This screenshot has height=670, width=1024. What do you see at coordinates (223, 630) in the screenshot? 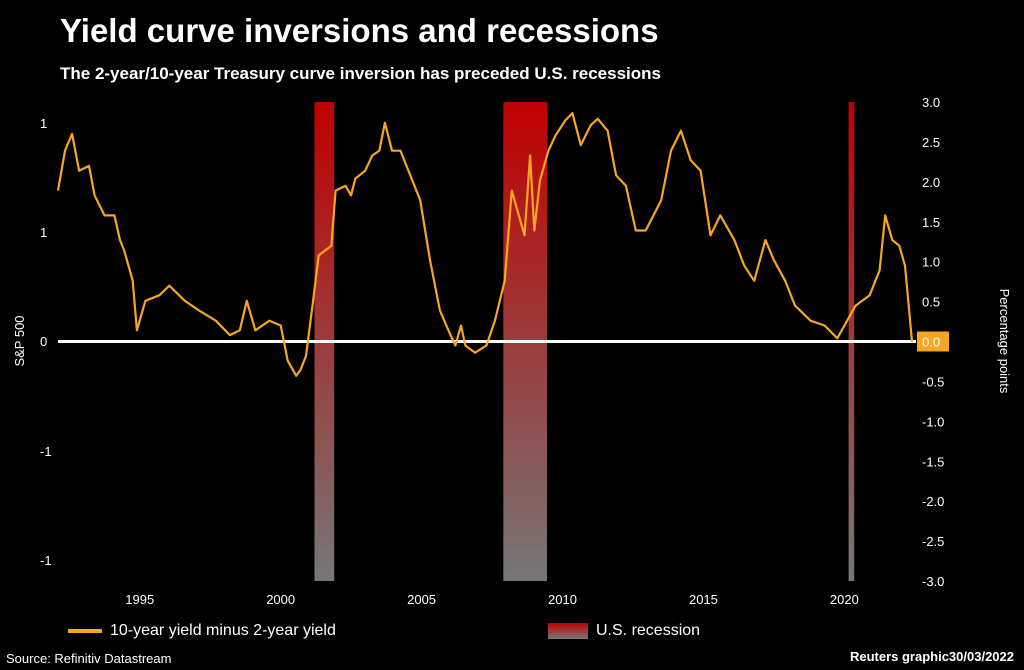
I see `legend-label: 10-year yield minus 2-year yield` at bounding box center [223, 630].